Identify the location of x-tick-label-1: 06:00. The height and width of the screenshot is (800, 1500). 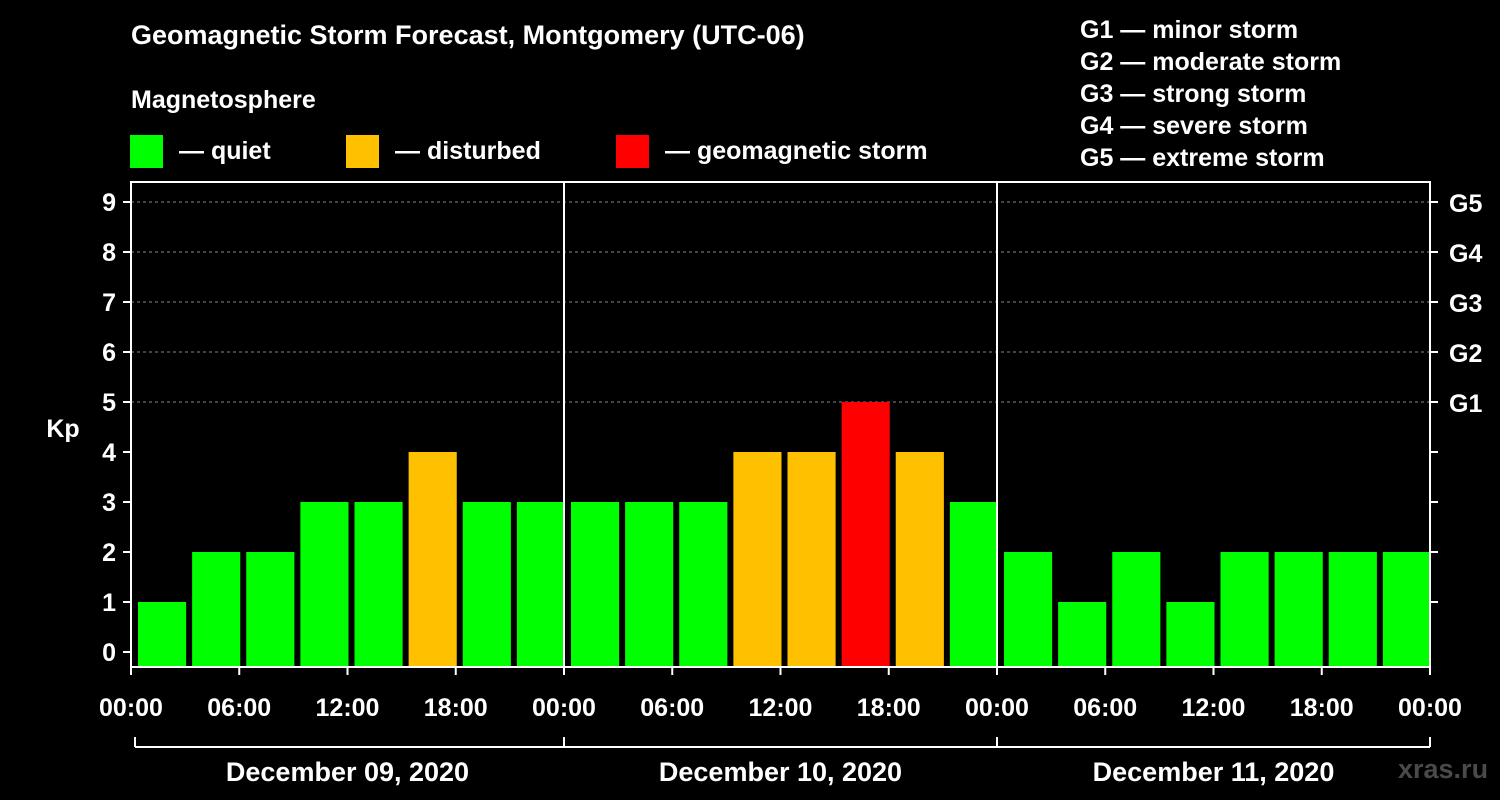
(239, 708).